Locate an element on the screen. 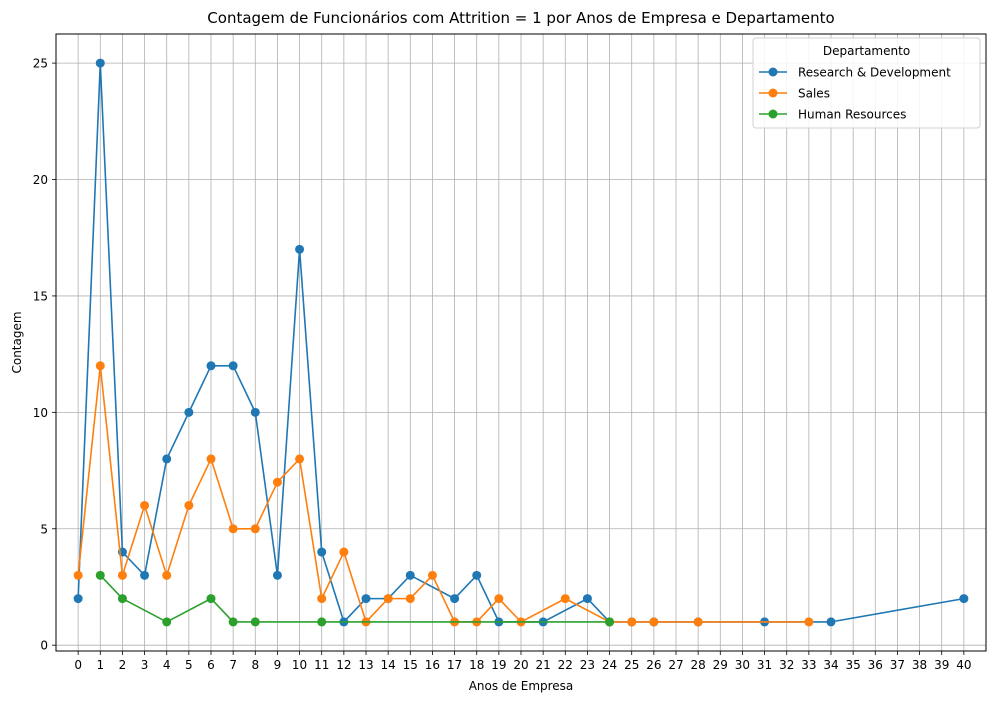 This screenshot has height=702, width=996. x-tick-label: 20 is located at coordinates (520, 665).